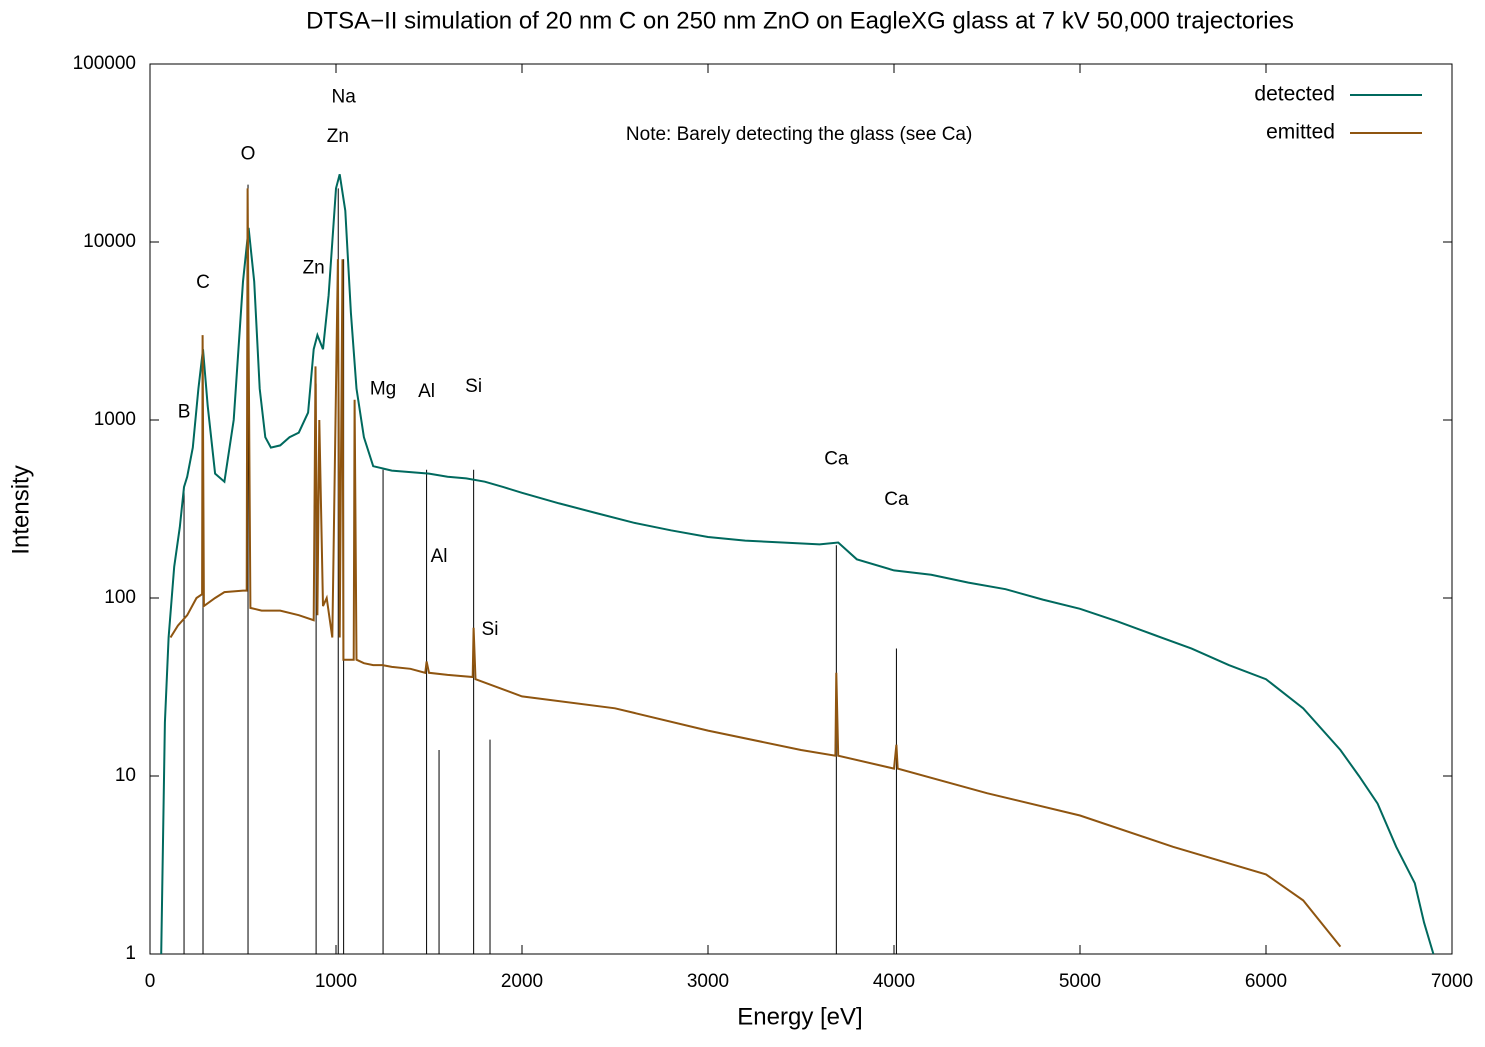 This screenshot has height=1047, width=1485. I want to click on x-tick-label: 5000, so click(1080, 981).